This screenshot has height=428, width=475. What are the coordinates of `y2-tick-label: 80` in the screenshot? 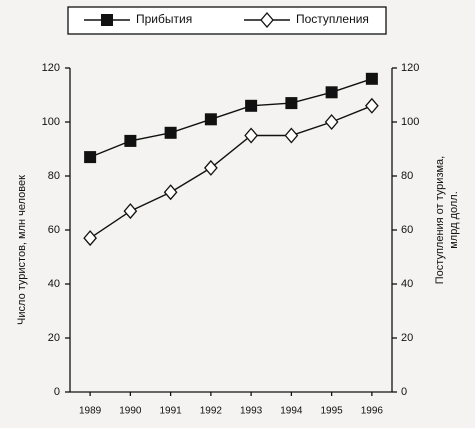 It's located at (407, 176).